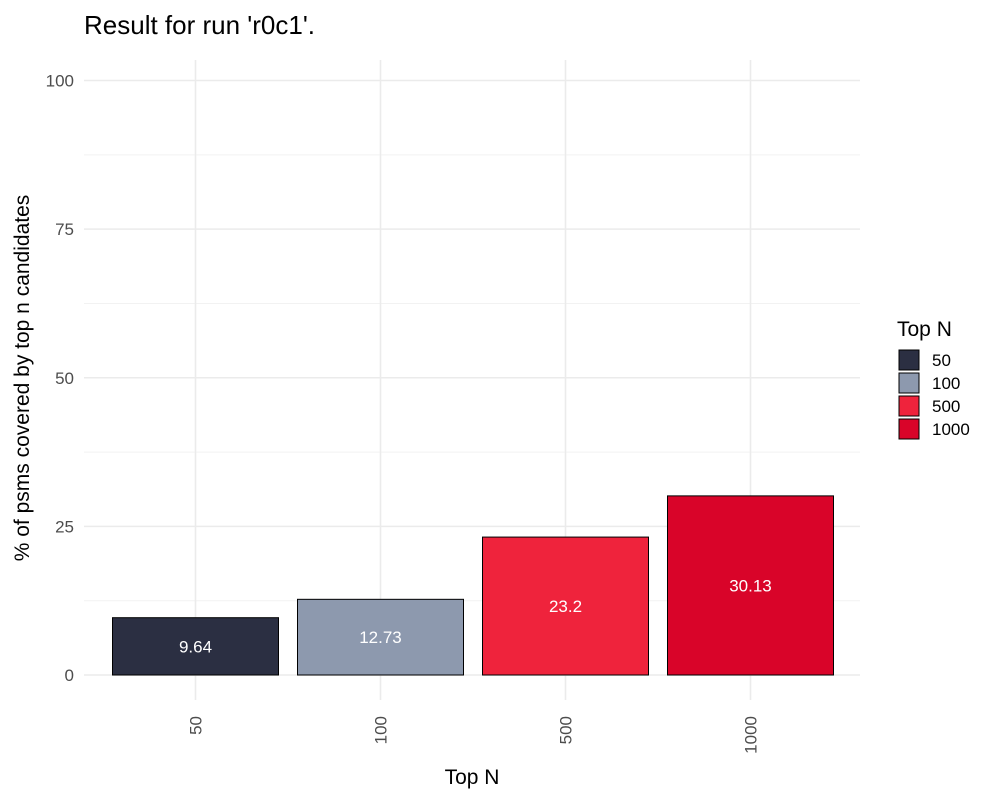  I want to click on x-tick-label: 500, so click(566, 730).